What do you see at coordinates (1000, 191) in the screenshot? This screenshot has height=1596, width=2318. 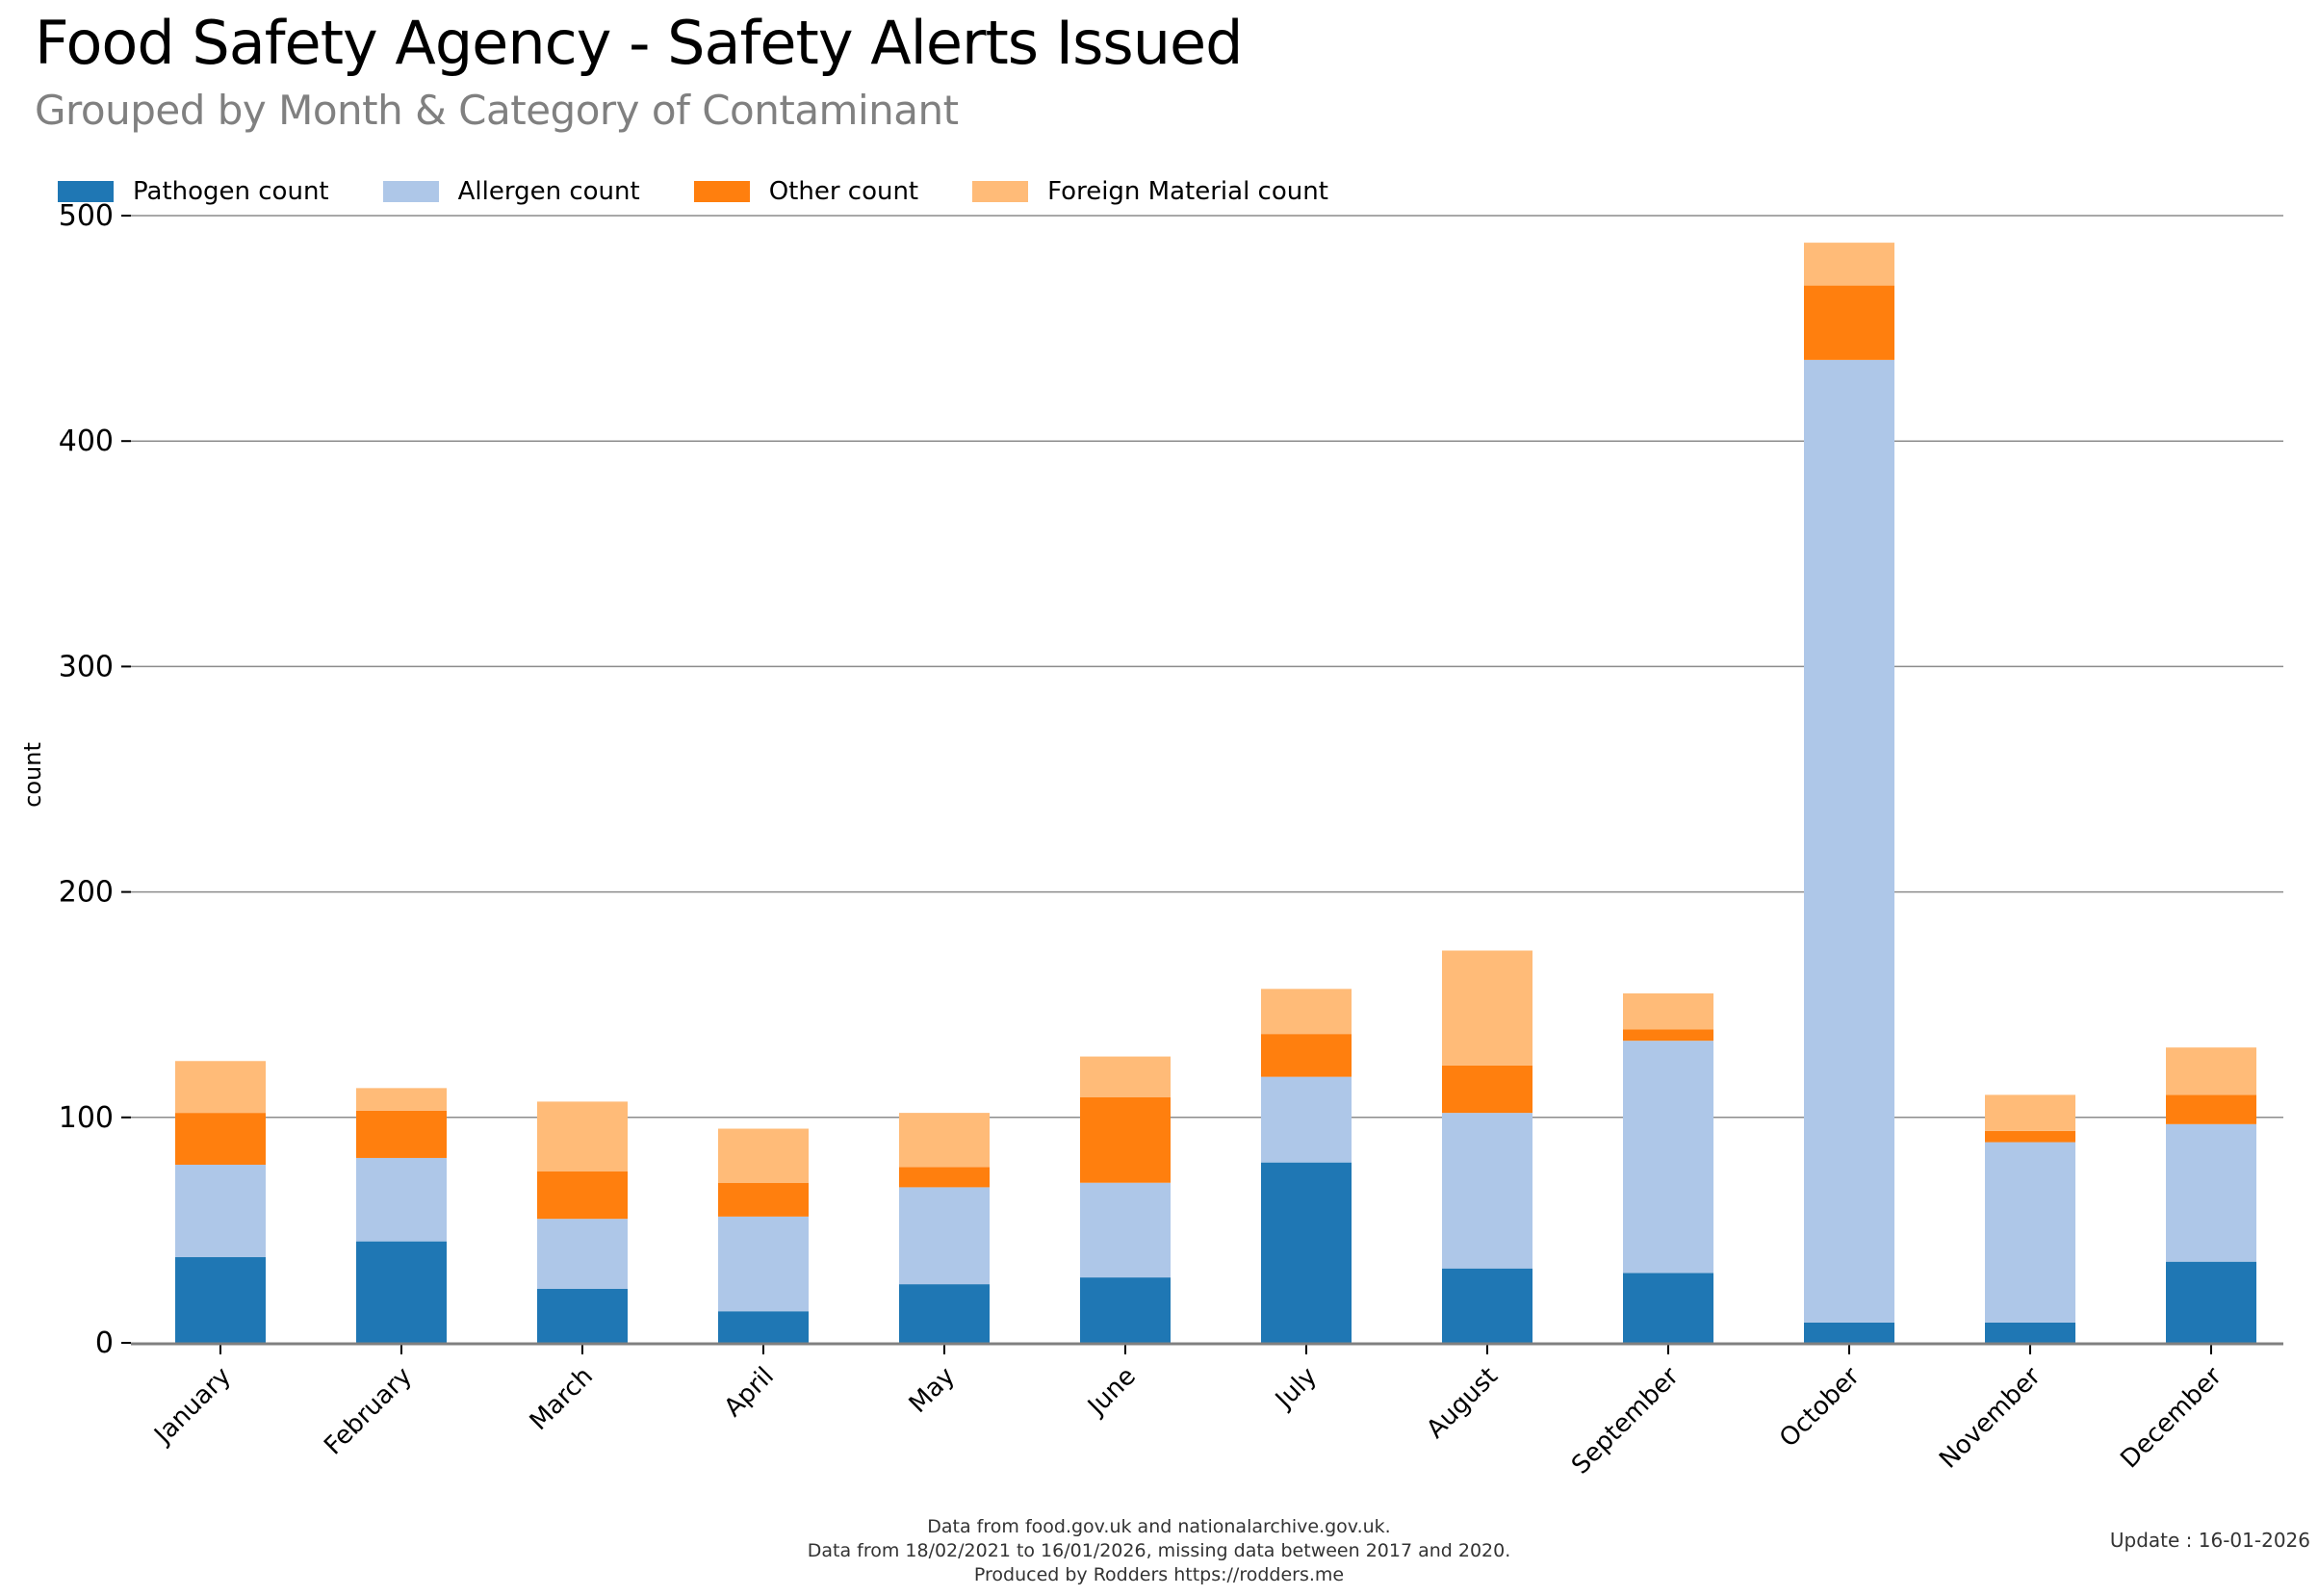 I see `legend-swatch-foreign-material` at bounding box center [1000, 191].